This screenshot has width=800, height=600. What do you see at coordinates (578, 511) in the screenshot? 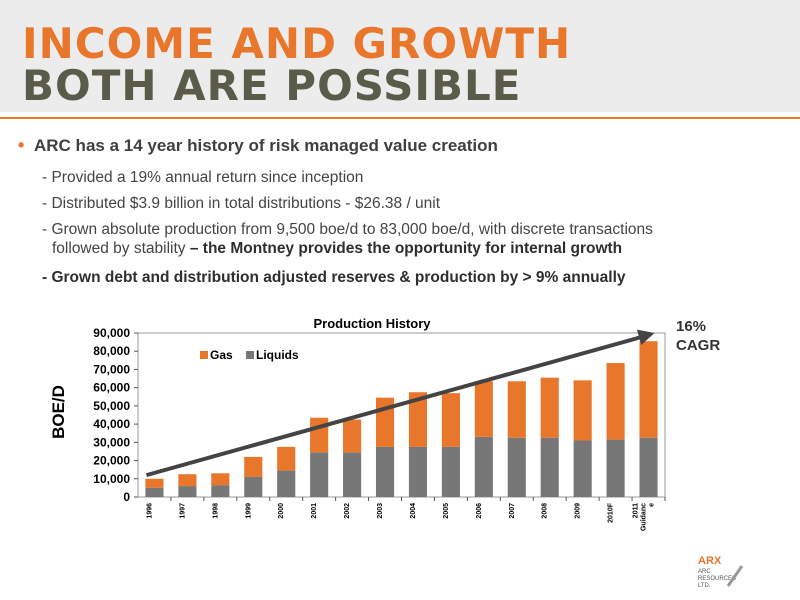
I see `x-tick-label: 2009` at bounding box center [578, 511].